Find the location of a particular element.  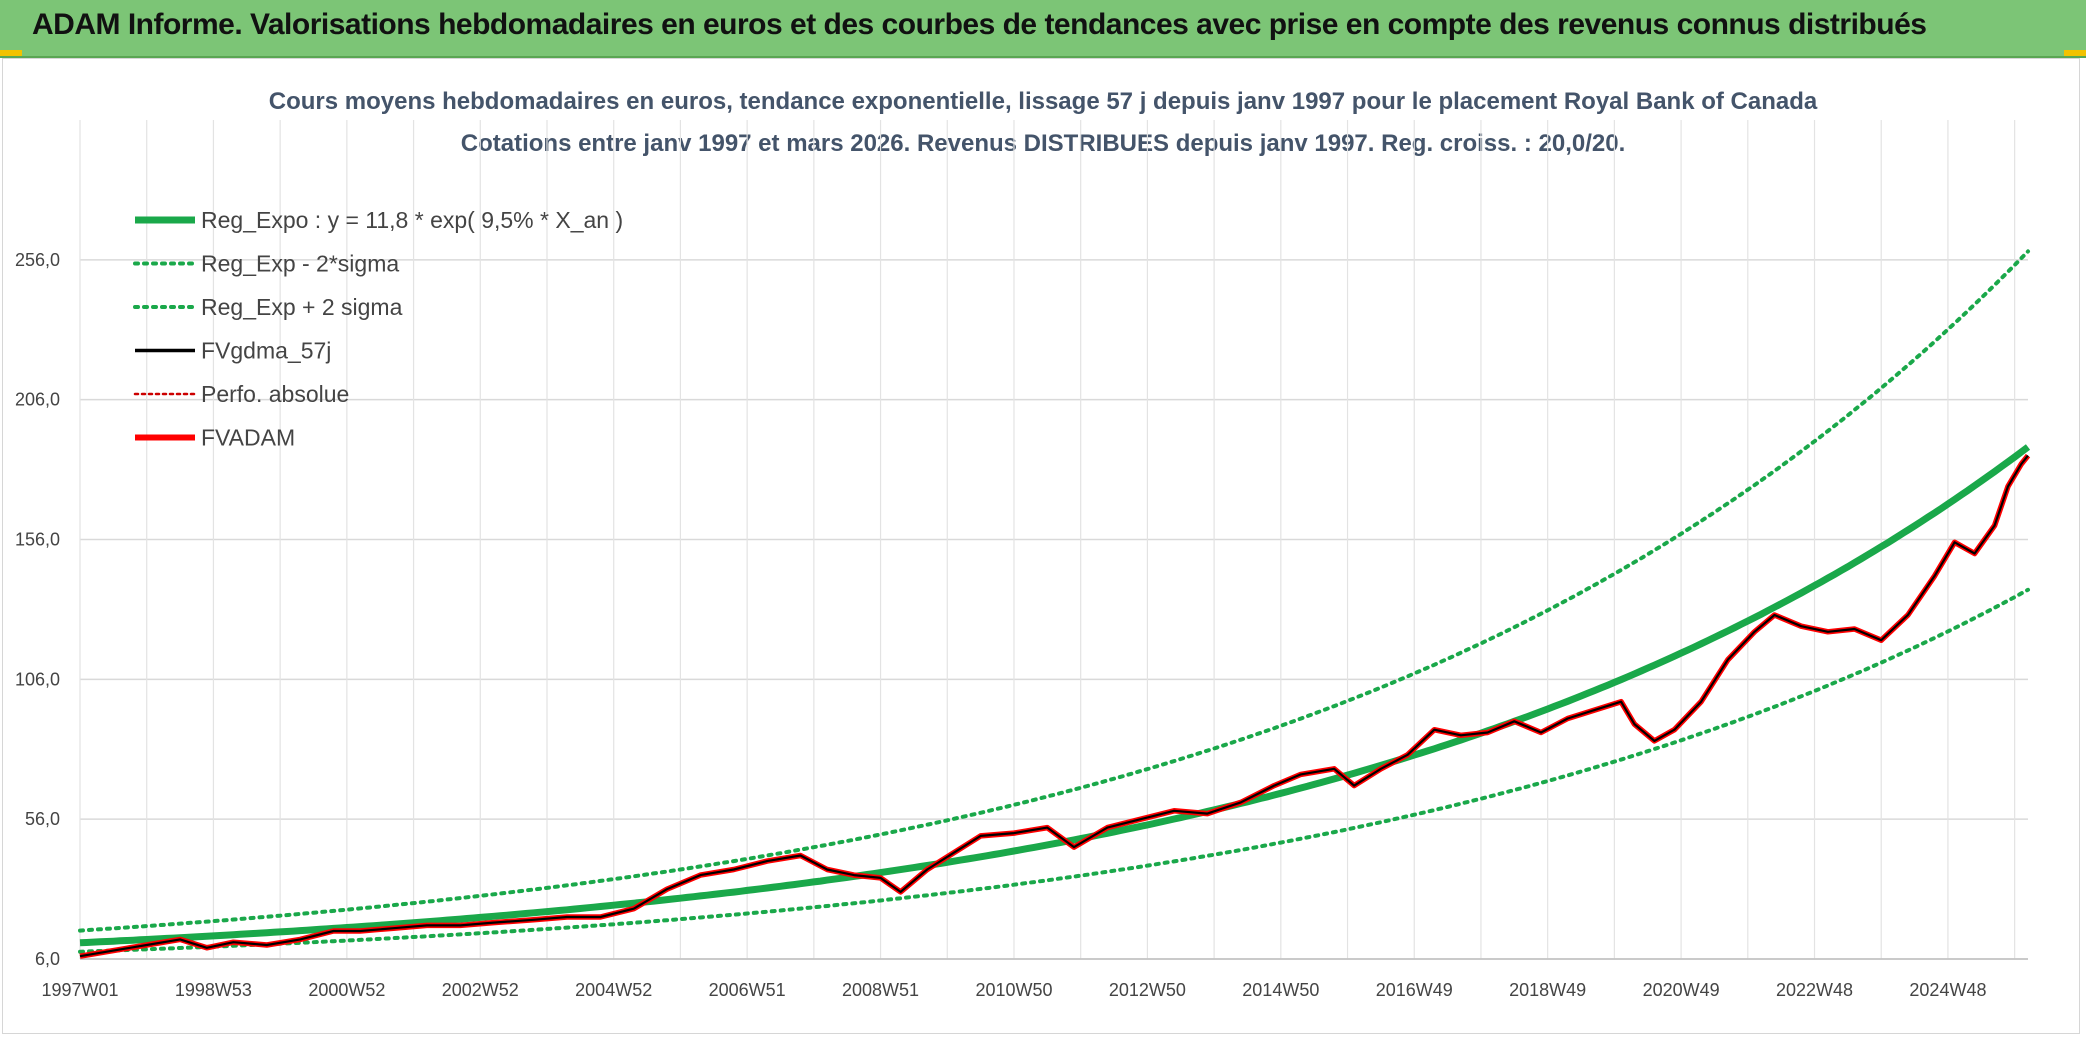

x-tick-label: 1998W53 is located at coordinates (213, 990).